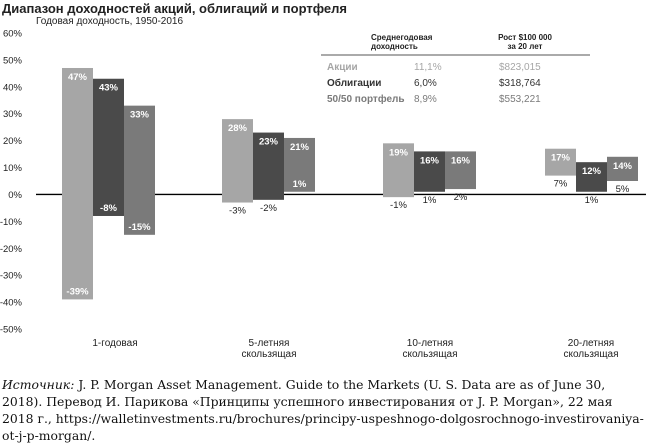 Image resolution: width=649 pixels, height=448 pixels. What do you see at coordinates (11, 330) in the screenshot?
I see `y-tick-label: -50%` at bounding box center [11, 330].